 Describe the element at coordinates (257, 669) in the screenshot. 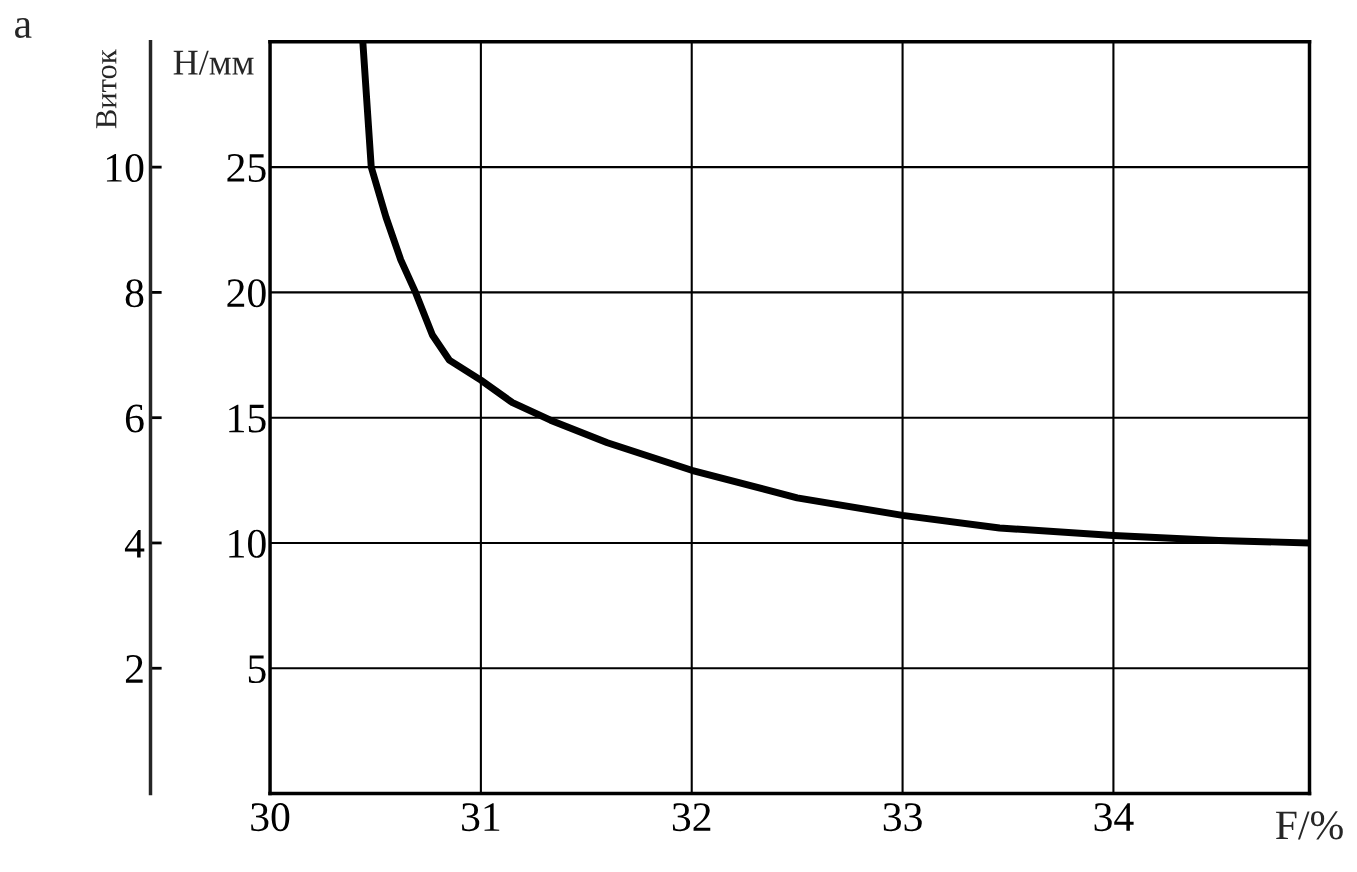

I see `y-tick-label: 5` at that location.